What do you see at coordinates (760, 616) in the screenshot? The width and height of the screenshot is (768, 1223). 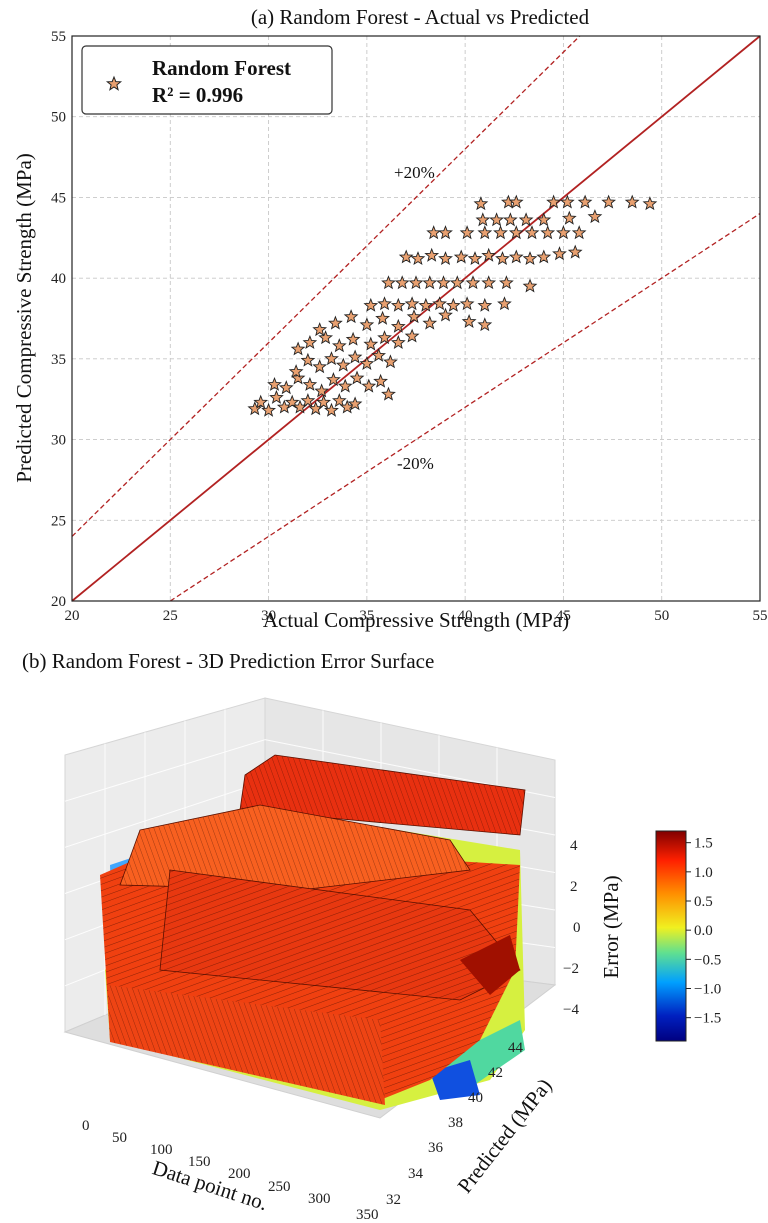 I see `x-tick-label: 55` at bounding box center [760, 616].